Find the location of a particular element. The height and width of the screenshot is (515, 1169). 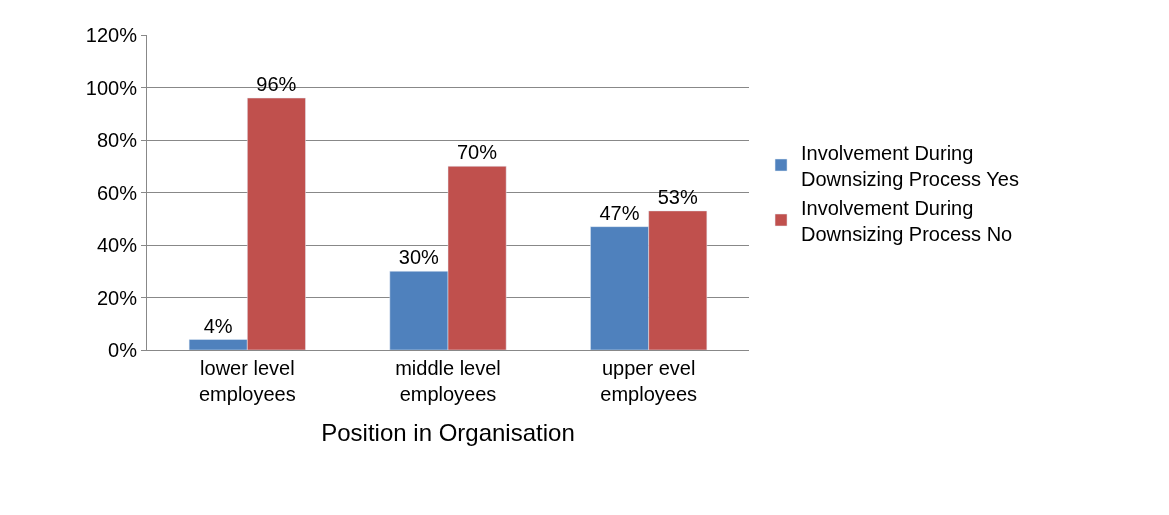

x-tick-label: lower level employees is located at coordinates (247, 381).